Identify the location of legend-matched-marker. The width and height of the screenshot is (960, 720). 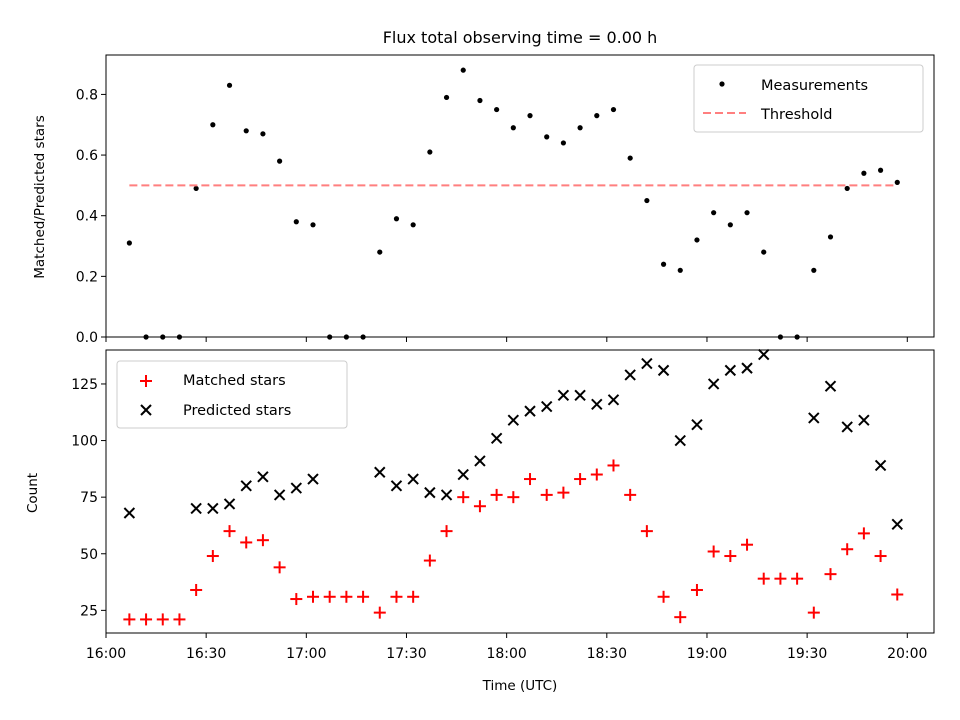
(146, 381).